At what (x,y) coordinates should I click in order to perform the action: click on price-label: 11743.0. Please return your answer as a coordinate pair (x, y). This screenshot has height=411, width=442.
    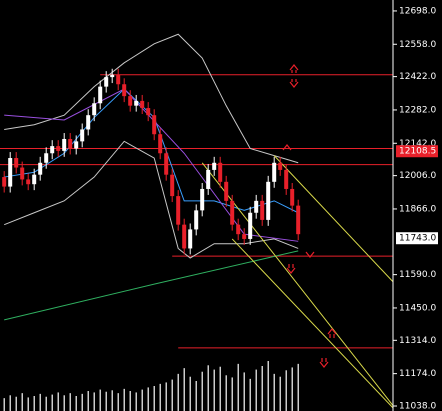
    Looking at the image, I should click on (417, 239).